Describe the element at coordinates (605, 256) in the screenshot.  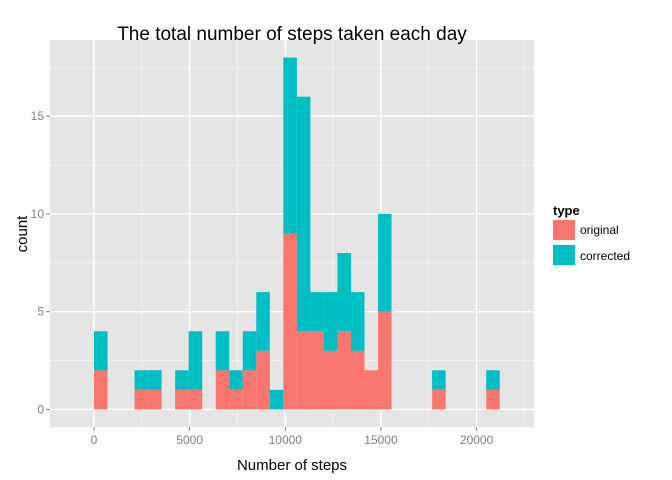
I see `legend-label-corrected: corrected` at that location.